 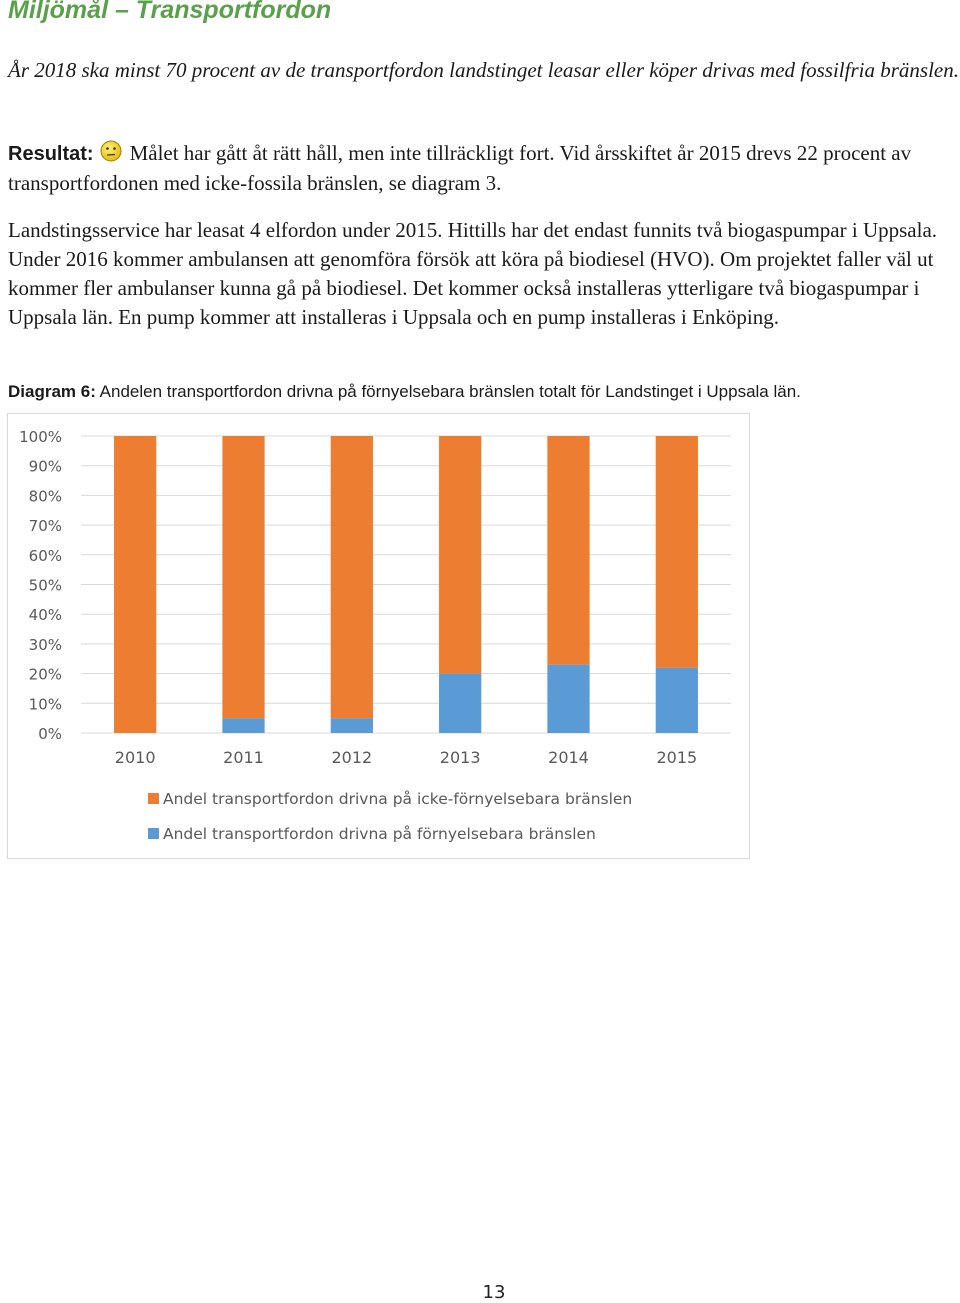 I want to click on y-tick-label: 20%, so click(x=45, y=675).